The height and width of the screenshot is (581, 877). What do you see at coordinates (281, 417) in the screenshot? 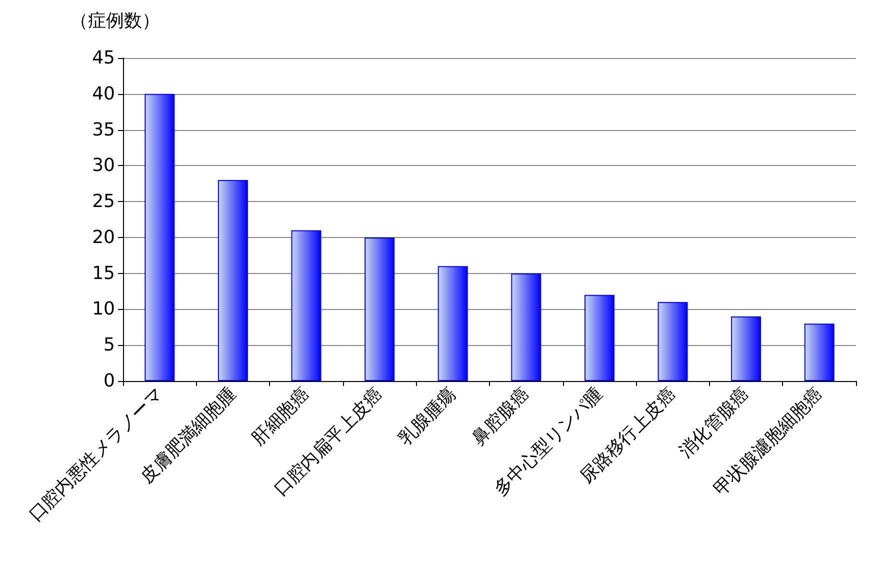
I see `x-tick-label: 肝細胞癌` at bounding box center [281, 417].